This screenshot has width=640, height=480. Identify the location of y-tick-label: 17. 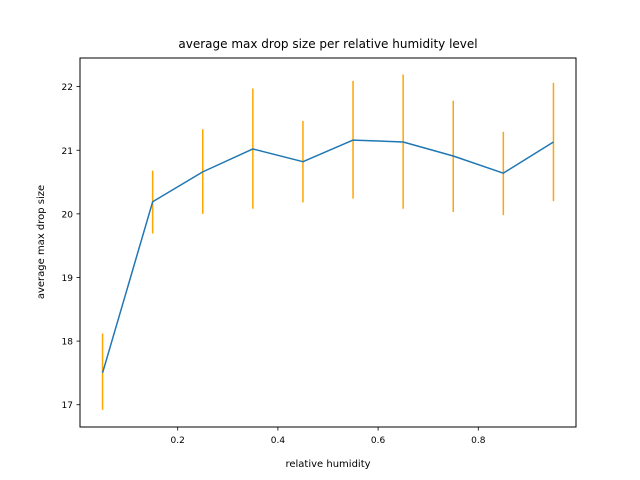
(67, 406).